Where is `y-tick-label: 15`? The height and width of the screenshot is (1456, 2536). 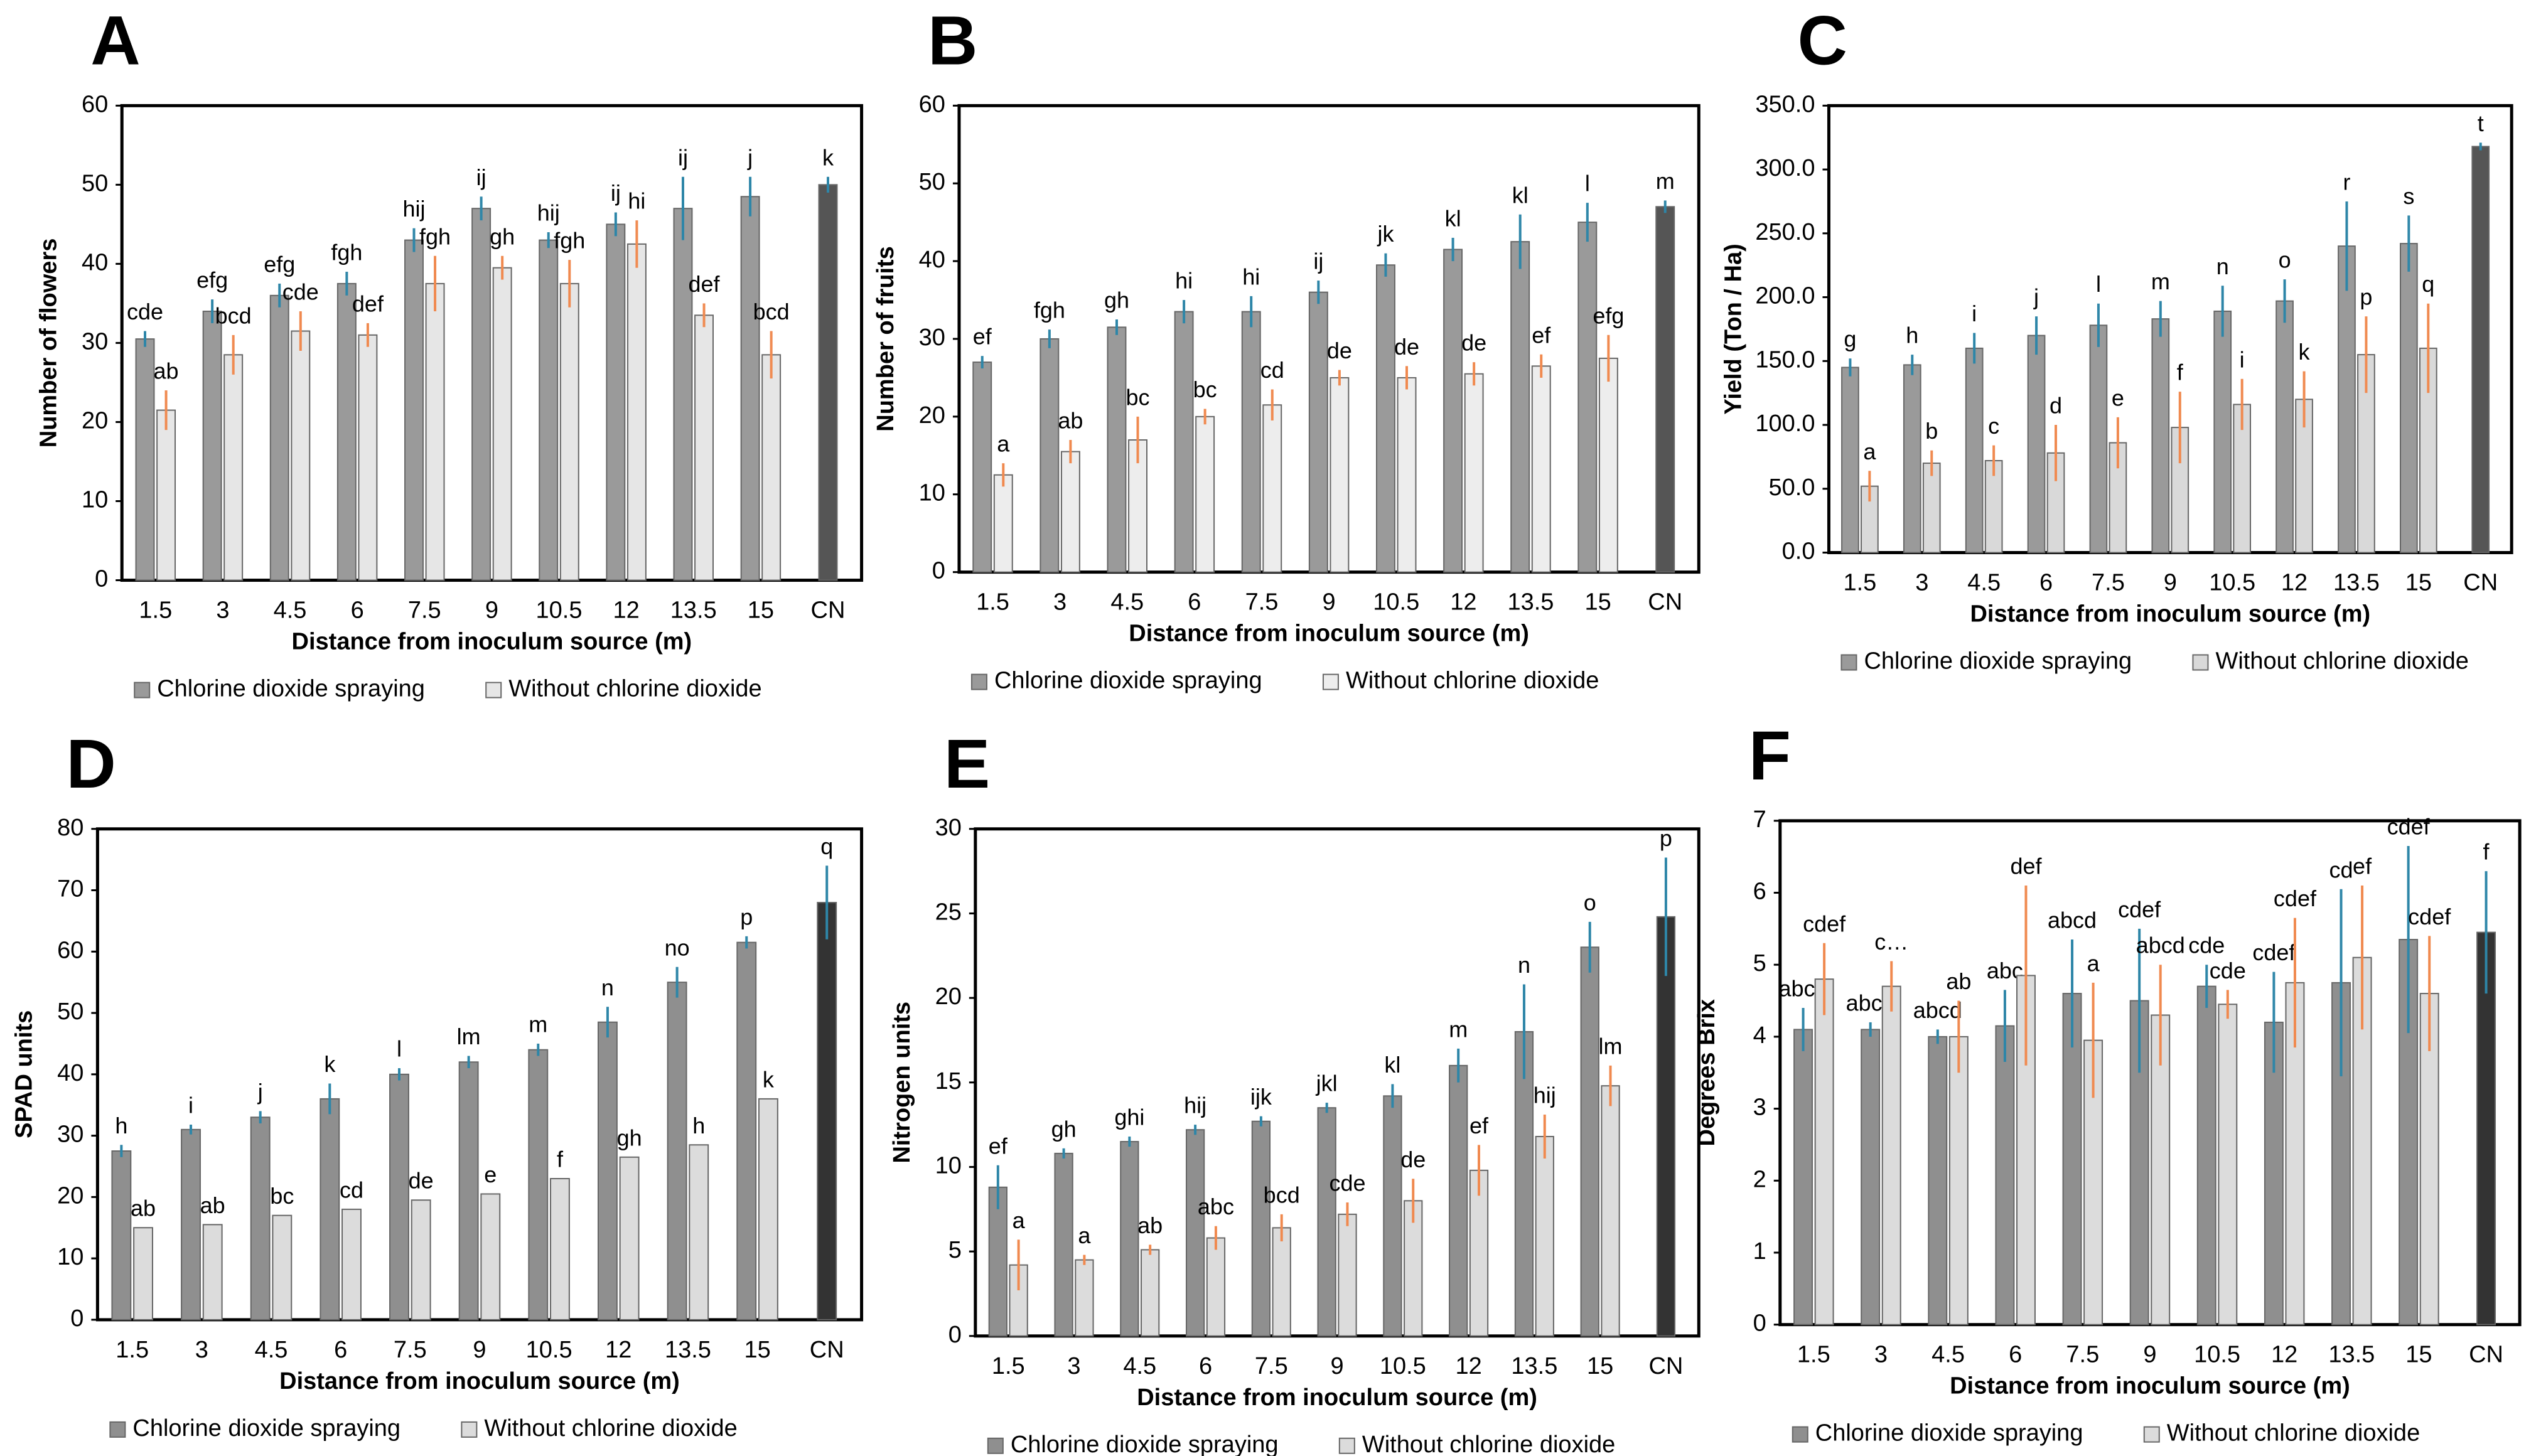
y-tick-label: 15 is located at coordinates (948, 1081).